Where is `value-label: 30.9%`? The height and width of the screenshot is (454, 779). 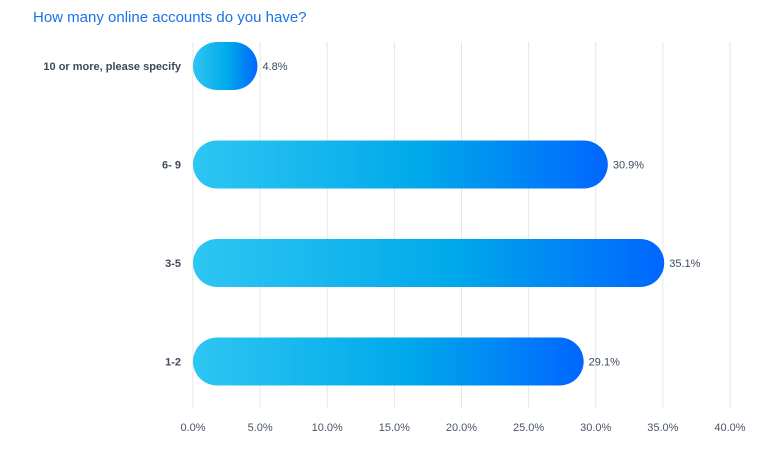 value-label: 30.9% is located at coordinates (628, 166).